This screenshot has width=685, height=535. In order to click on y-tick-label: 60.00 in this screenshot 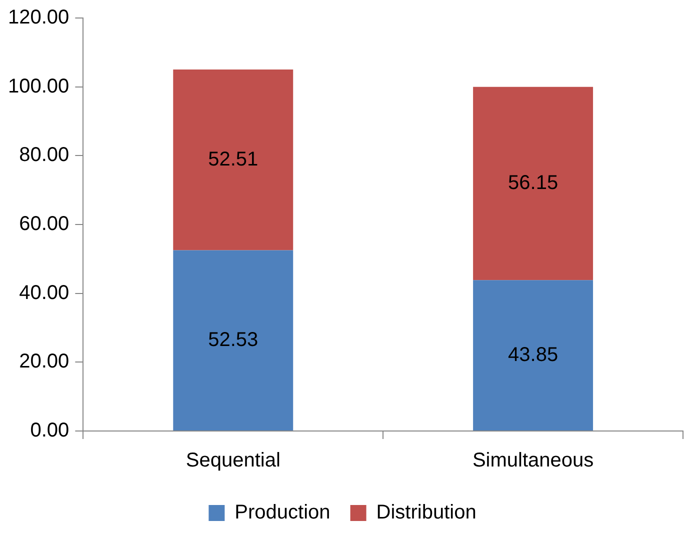, I will do `click(44, 224)`.